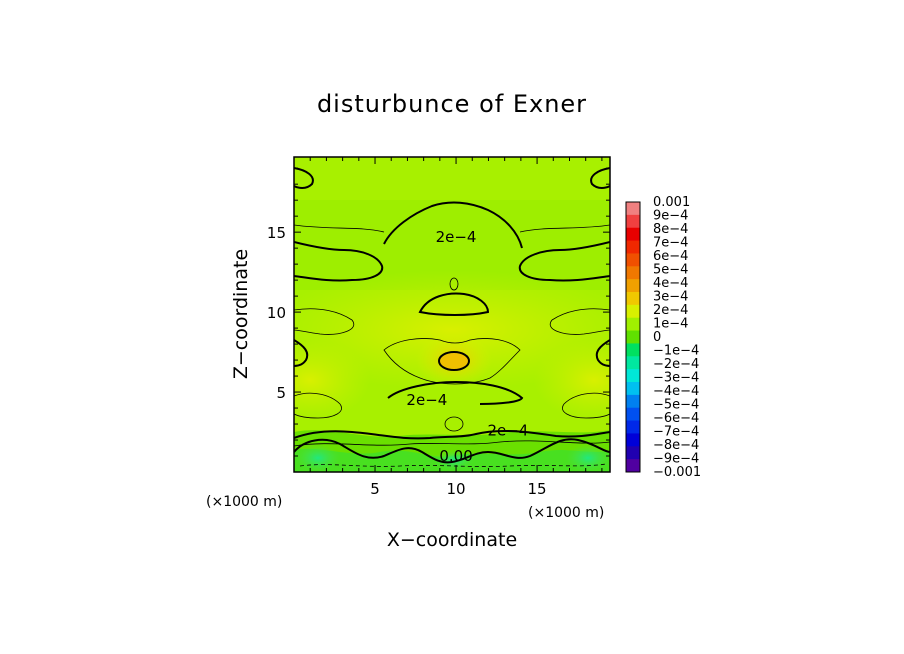 Image resolution: width=904 pixels, height=654 pixels. What do you see at coordinates (676, 445) in the screenshot?
I see `colorbar-label: −8e−4` at bounding box center [676, 445].